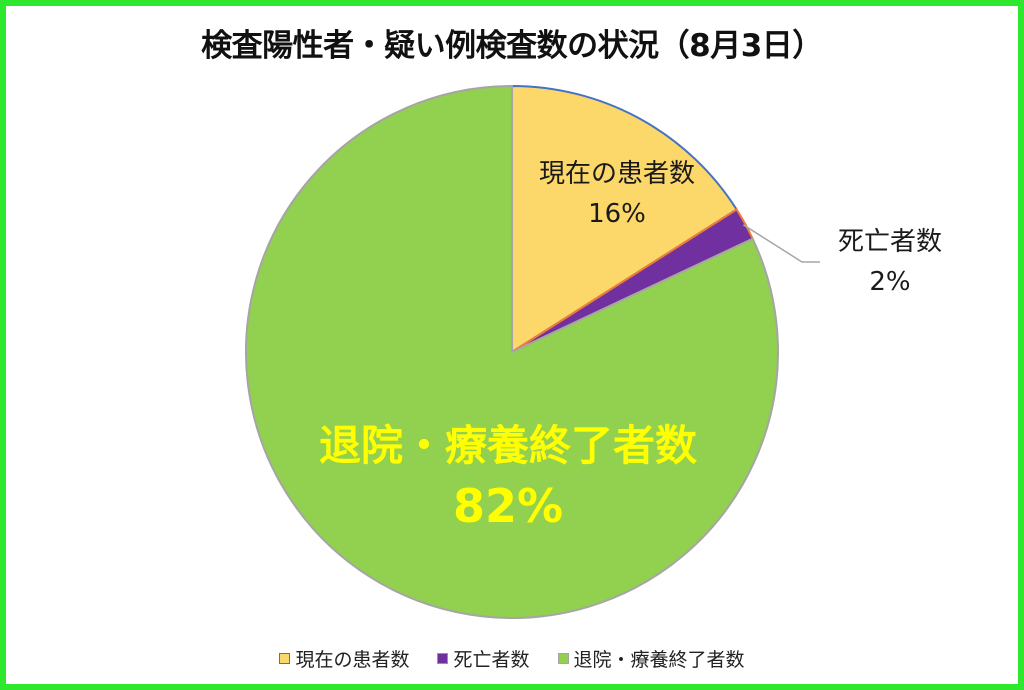 Image resolution: width=1024 pixels, height=690 pixels. Describe the element at coordinates (443, 658) in the screenshot. I see `legend-swatch-deaths` at that location.